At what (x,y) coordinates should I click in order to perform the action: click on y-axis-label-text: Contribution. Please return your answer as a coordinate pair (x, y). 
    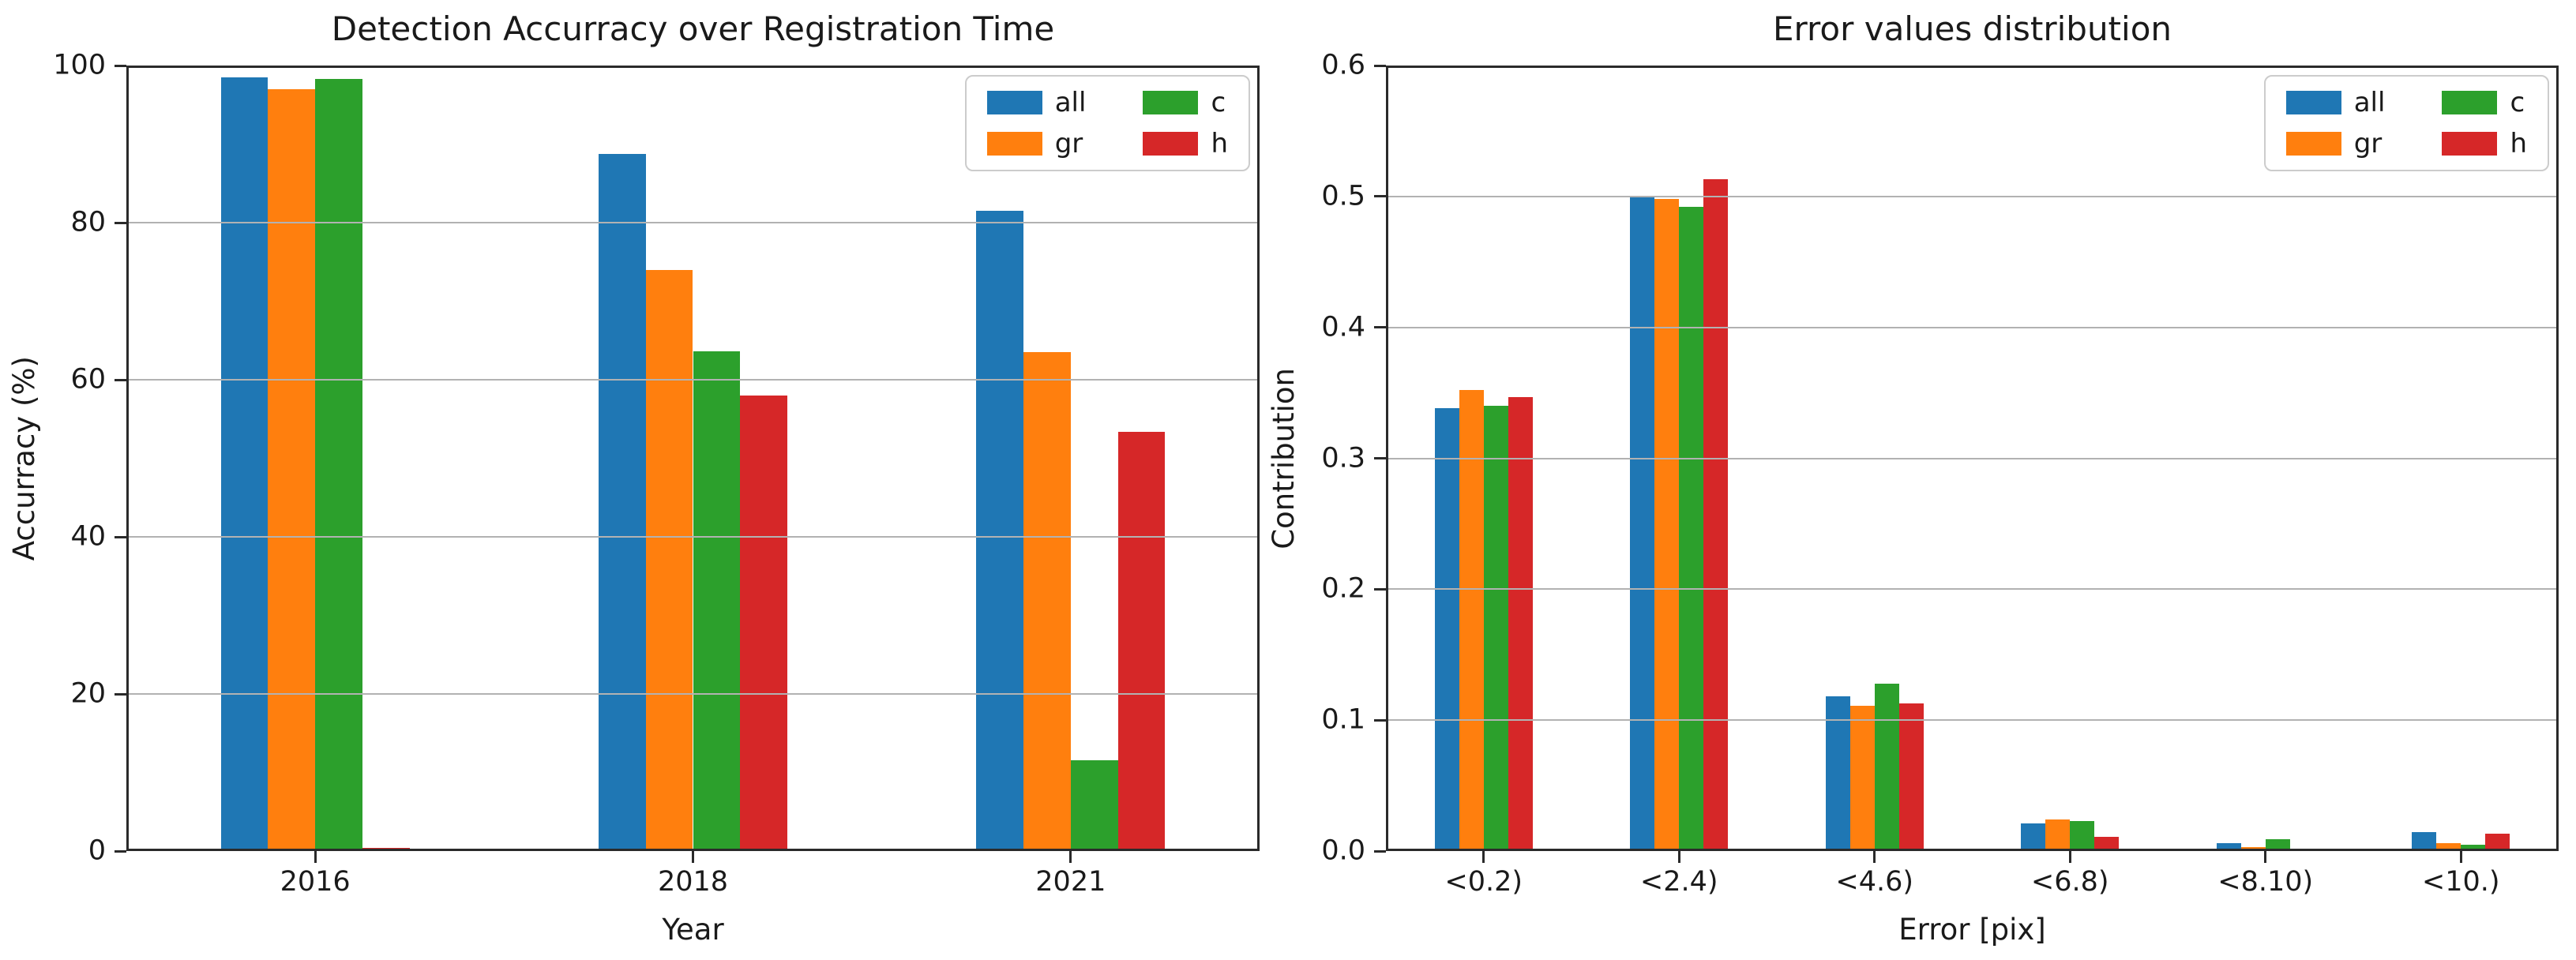
    Looking at the image, I should click on (1283, 458).